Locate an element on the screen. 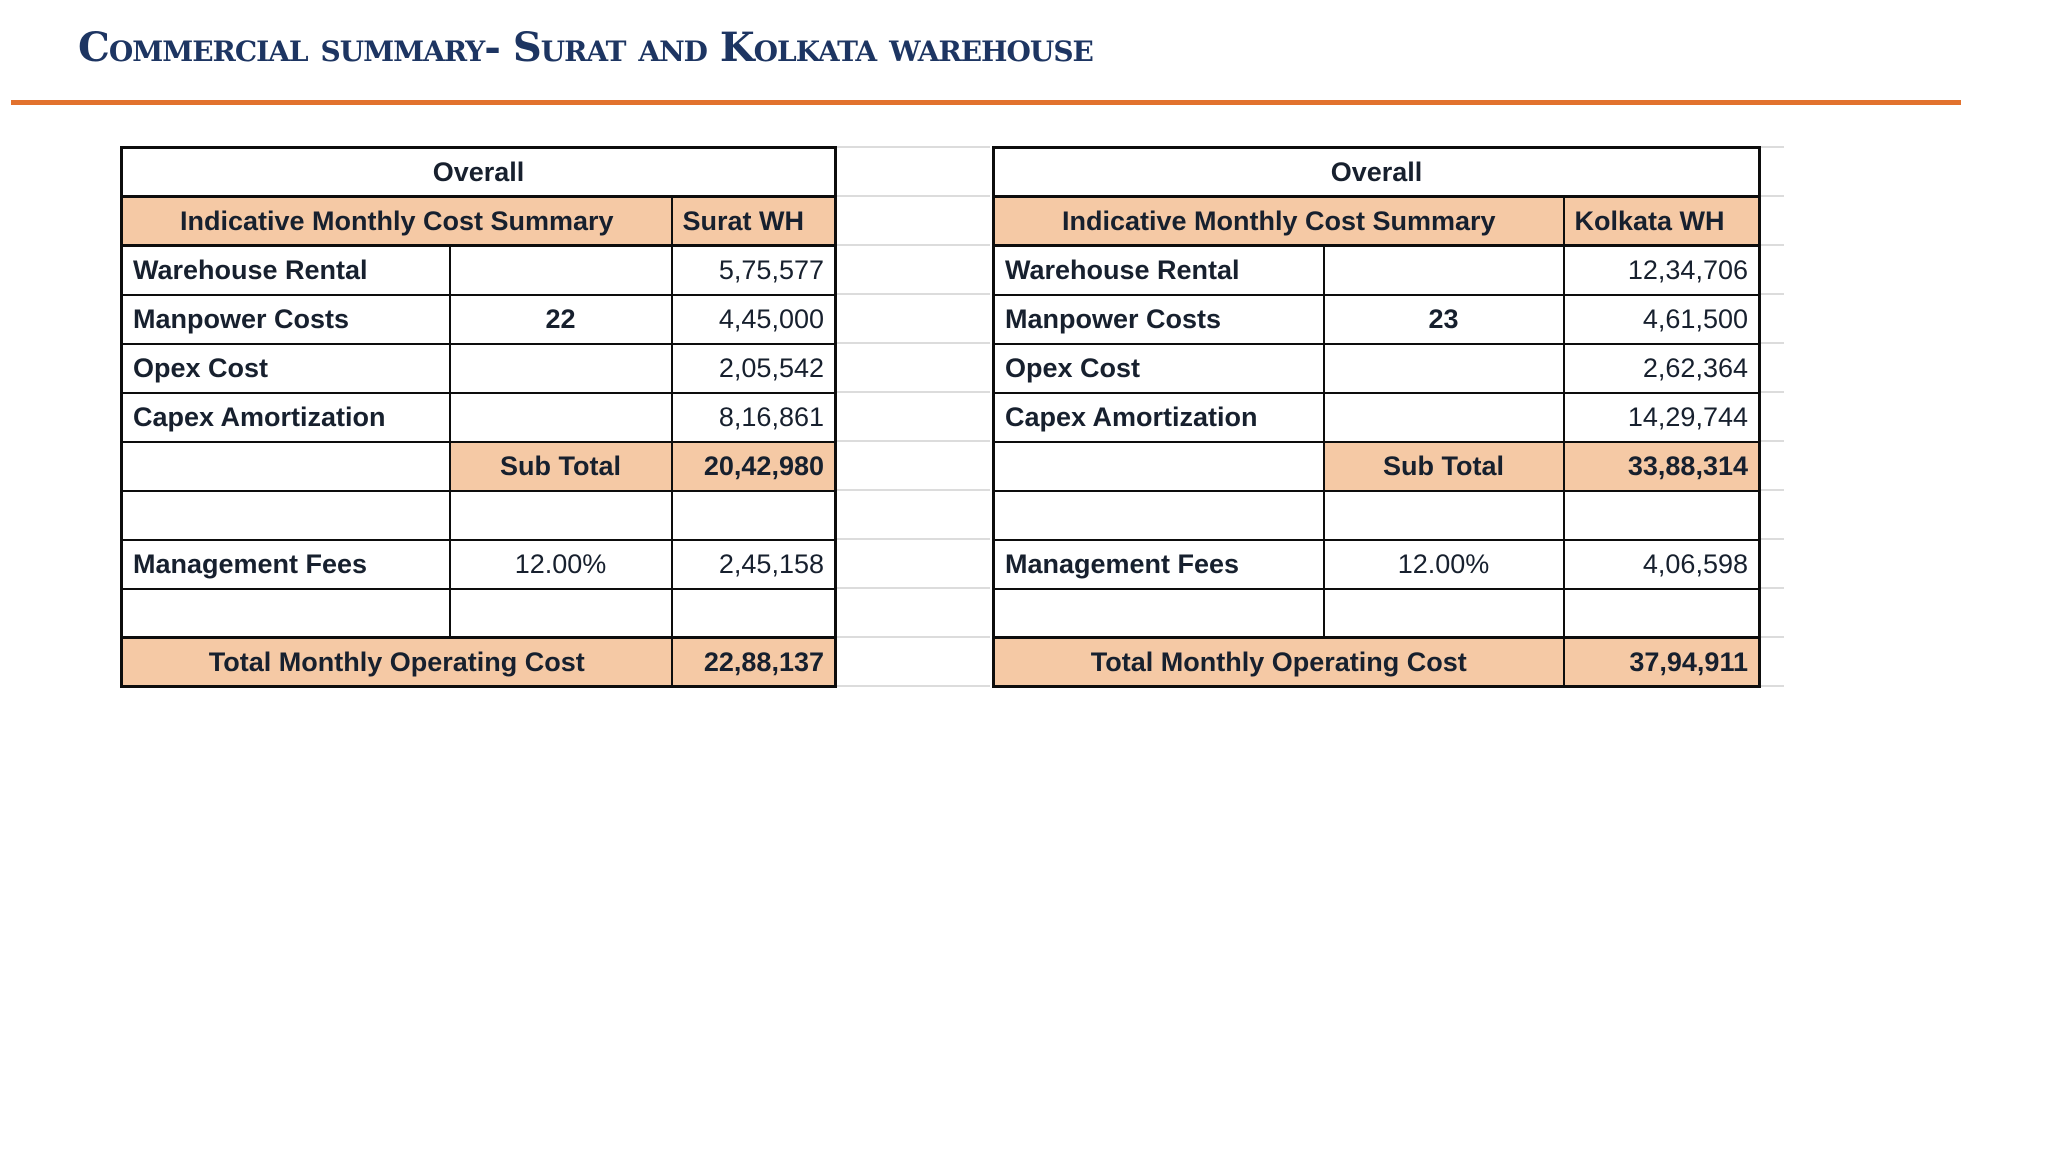 This screenshot has height=1152, width=2048. row-value-cell: 12,34,706 is located at coordinates (1661, 270).